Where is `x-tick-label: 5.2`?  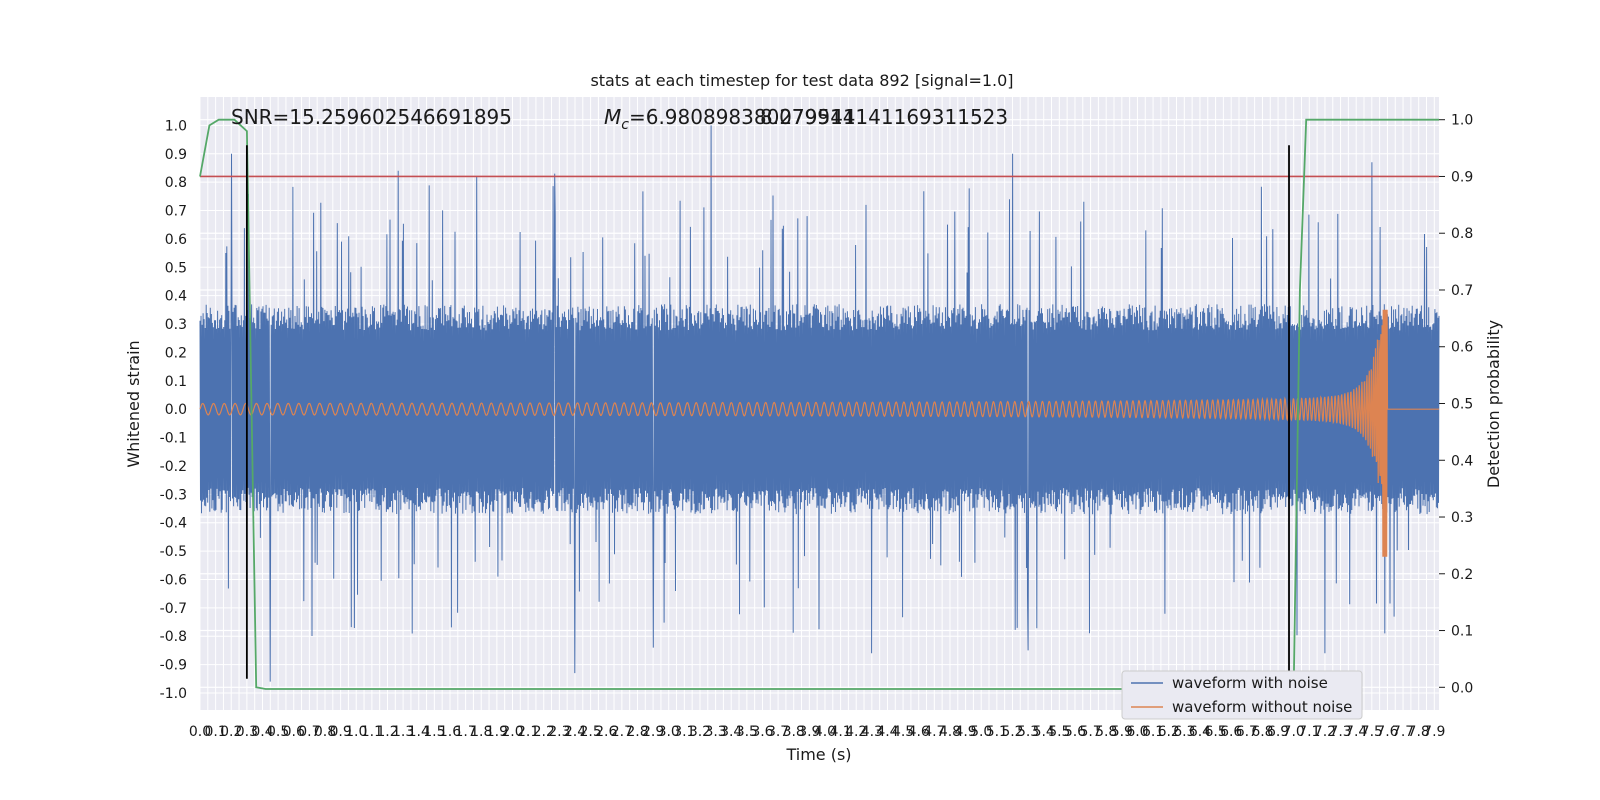 x-tick-label: 5.2 is located at coordinates (1012, 732).